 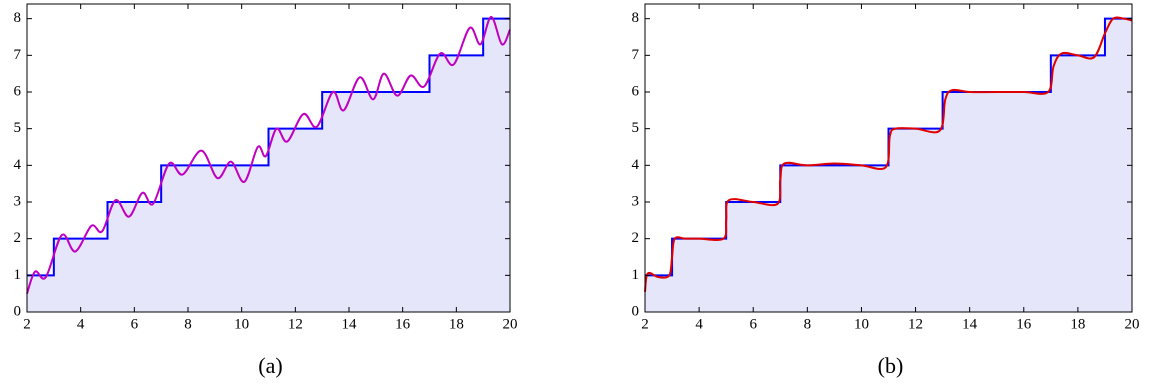 I want to click on caption: (a), so click(x=270, y=365).